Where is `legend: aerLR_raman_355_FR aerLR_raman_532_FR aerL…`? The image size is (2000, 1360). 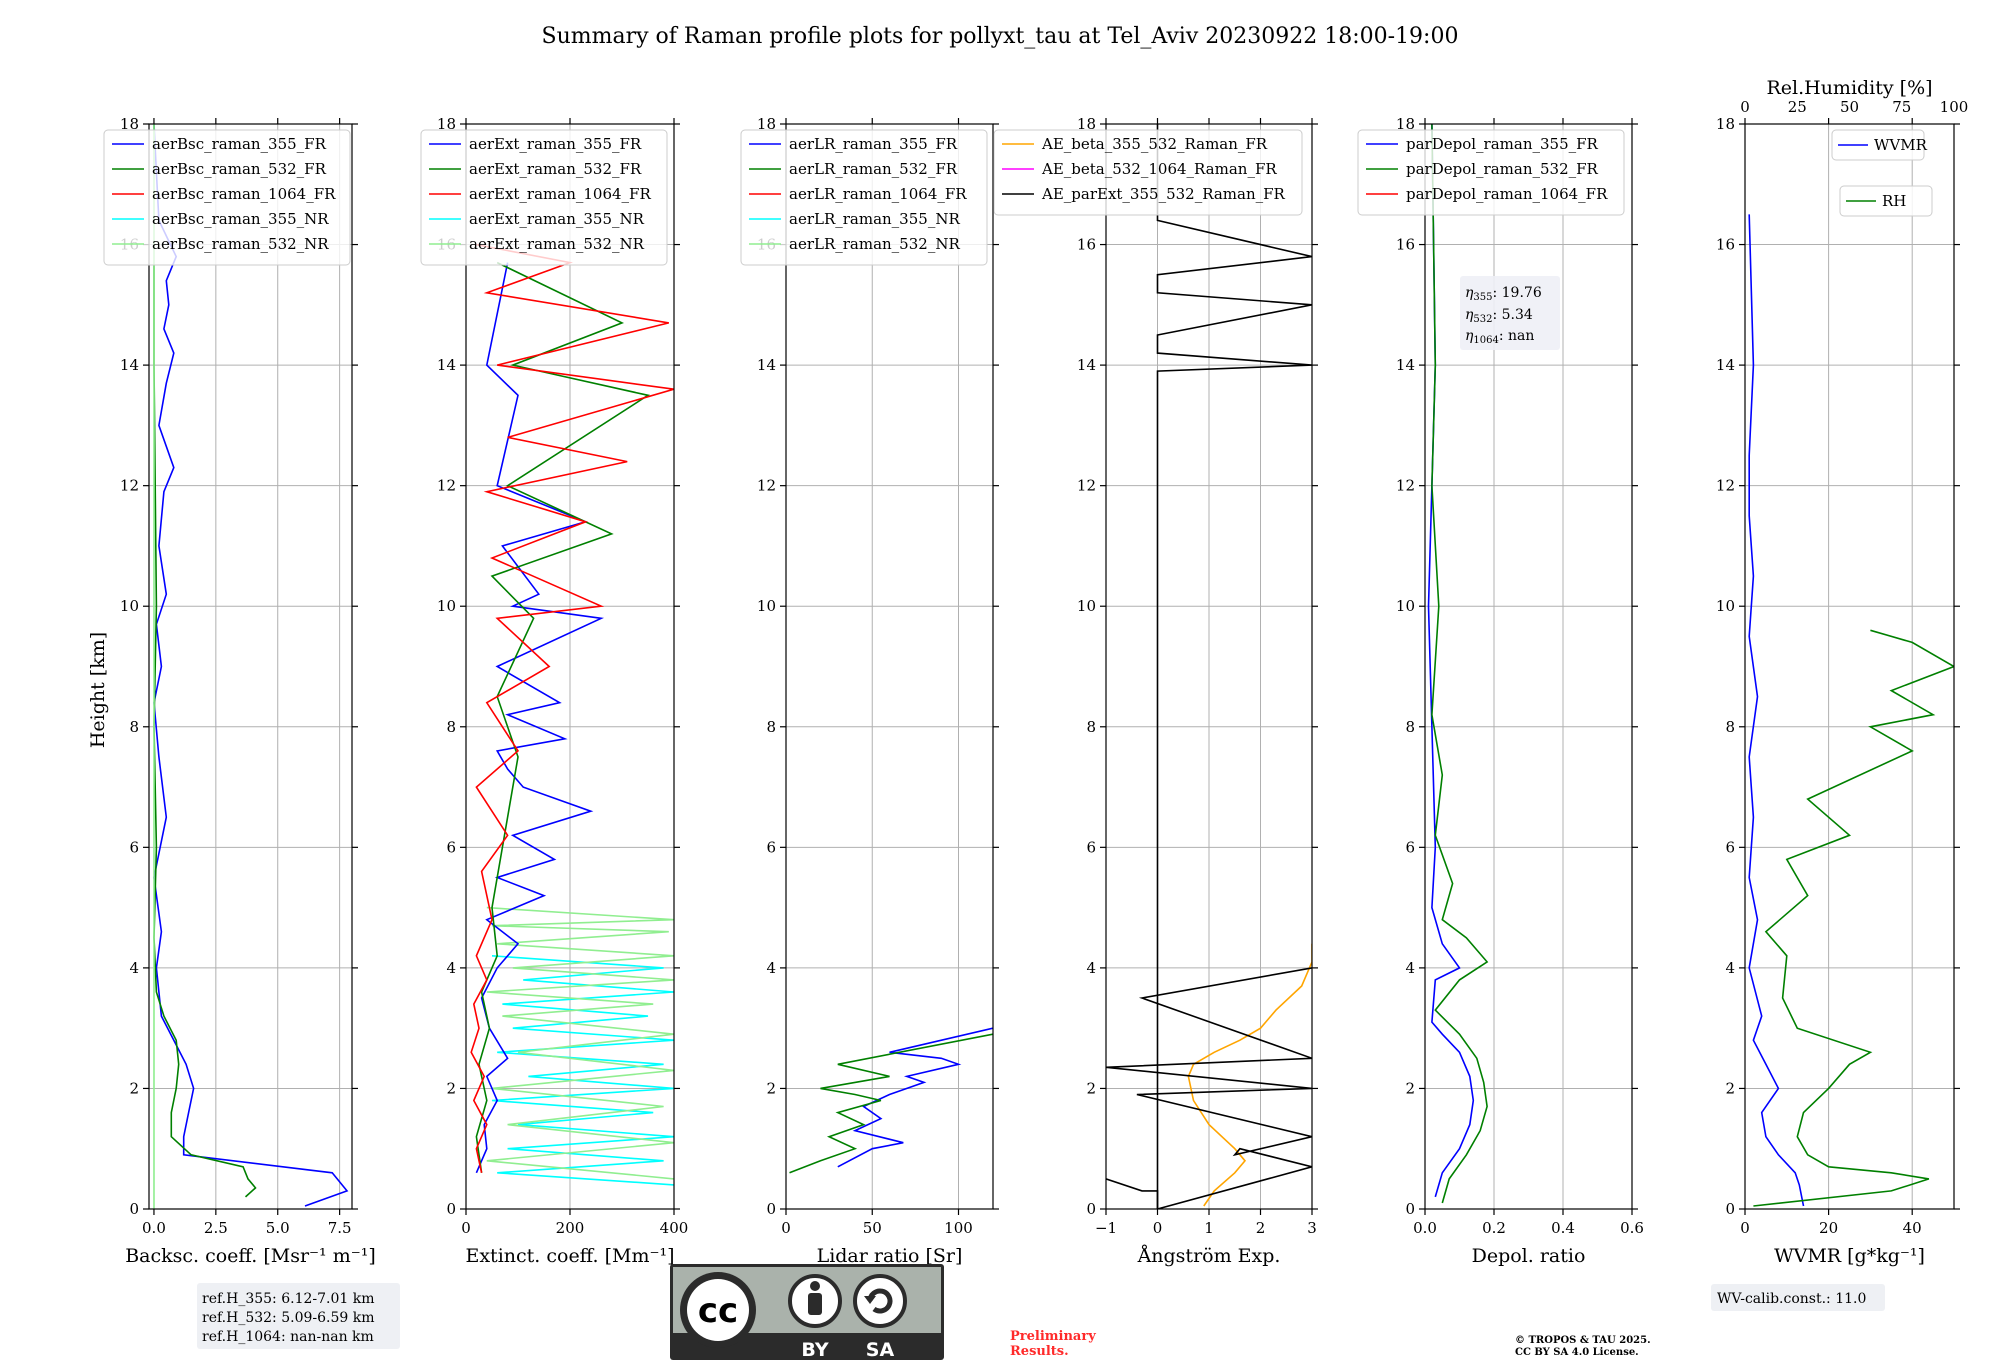
legend: aerLR_raman_355_FR aerLR_raman_532_FR aerL… is located at coordinates (864, 197).